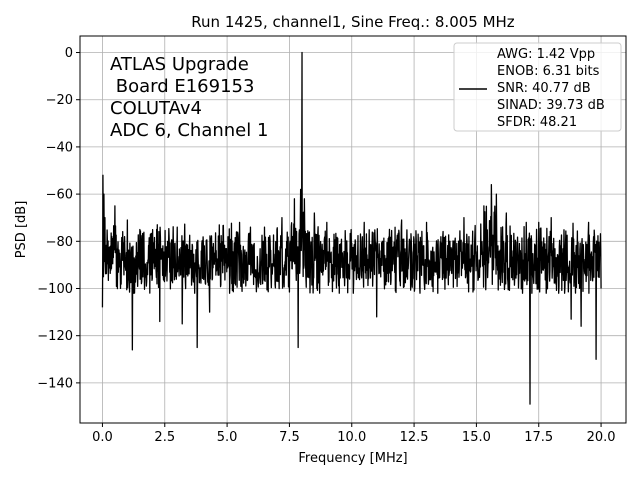  What do you see at coordinates (189, 130) in the screenshot?
I see `annotation-line-4: ADC 6, Channel 1` at bounding box center [189, 130].